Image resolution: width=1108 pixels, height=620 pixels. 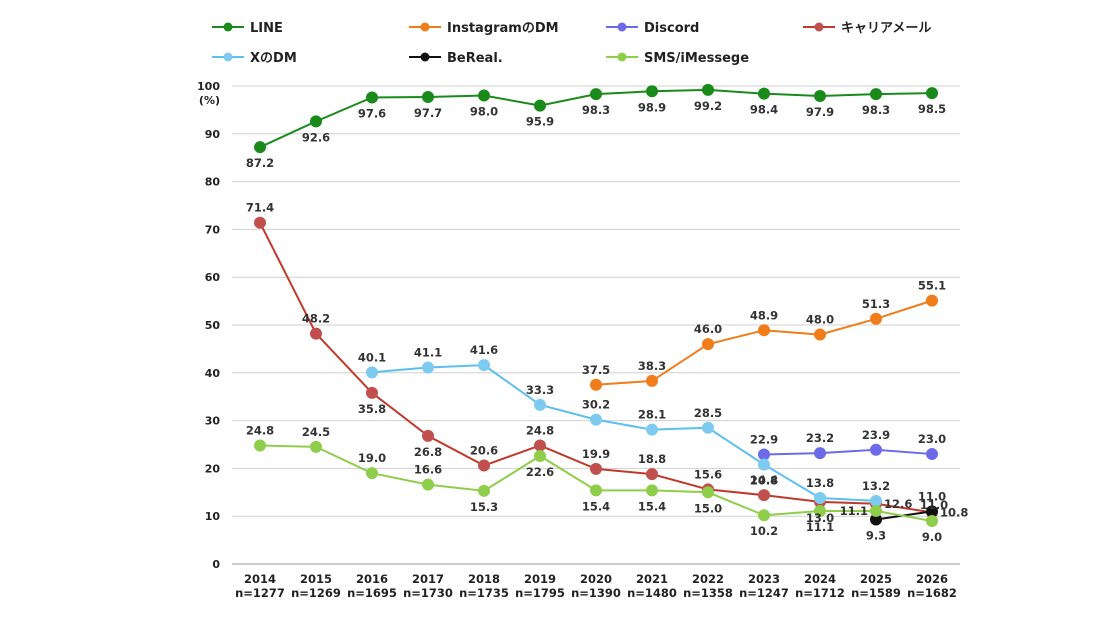 I want to click on legend-item-discord: Discord, so click(x=652, y=28).